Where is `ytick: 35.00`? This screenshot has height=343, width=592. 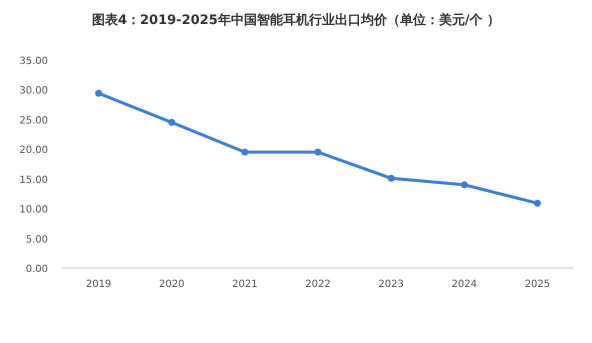
ytick: 35.00 is located at coordinates (33, 61).